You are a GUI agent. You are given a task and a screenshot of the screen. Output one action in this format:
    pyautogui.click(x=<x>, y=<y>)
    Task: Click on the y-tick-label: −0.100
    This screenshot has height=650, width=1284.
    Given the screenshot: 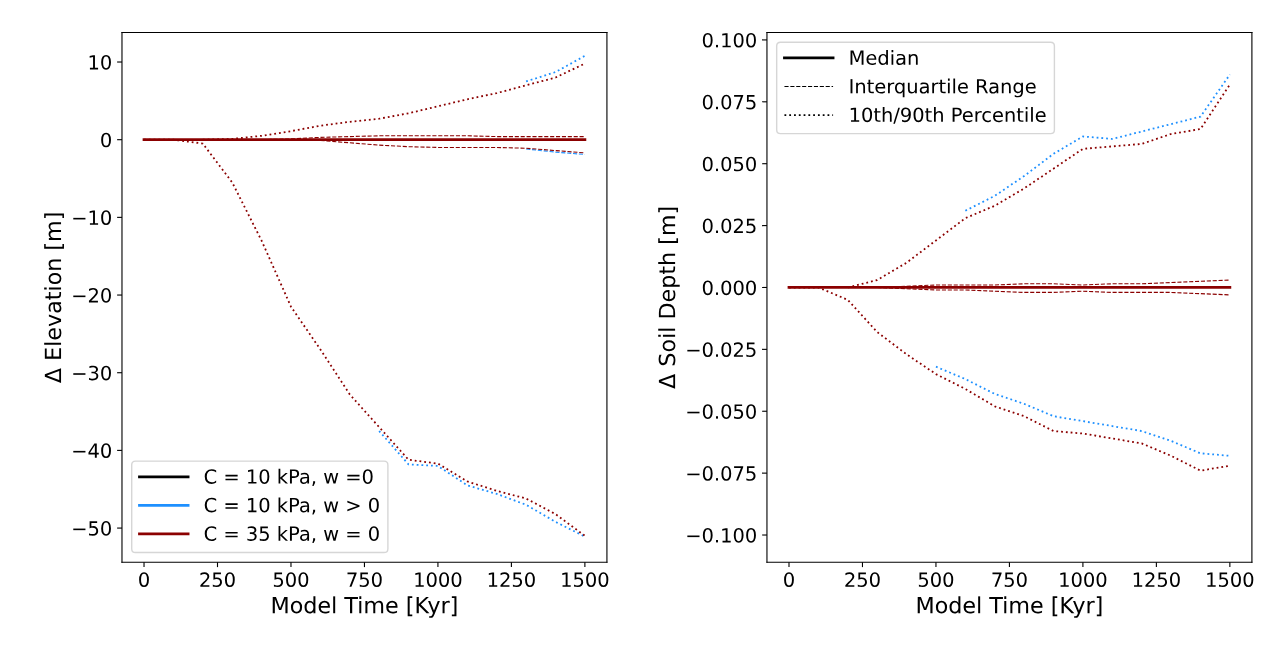 What is the action you would take?
    pyautogui.click(x=721, y=535)
    